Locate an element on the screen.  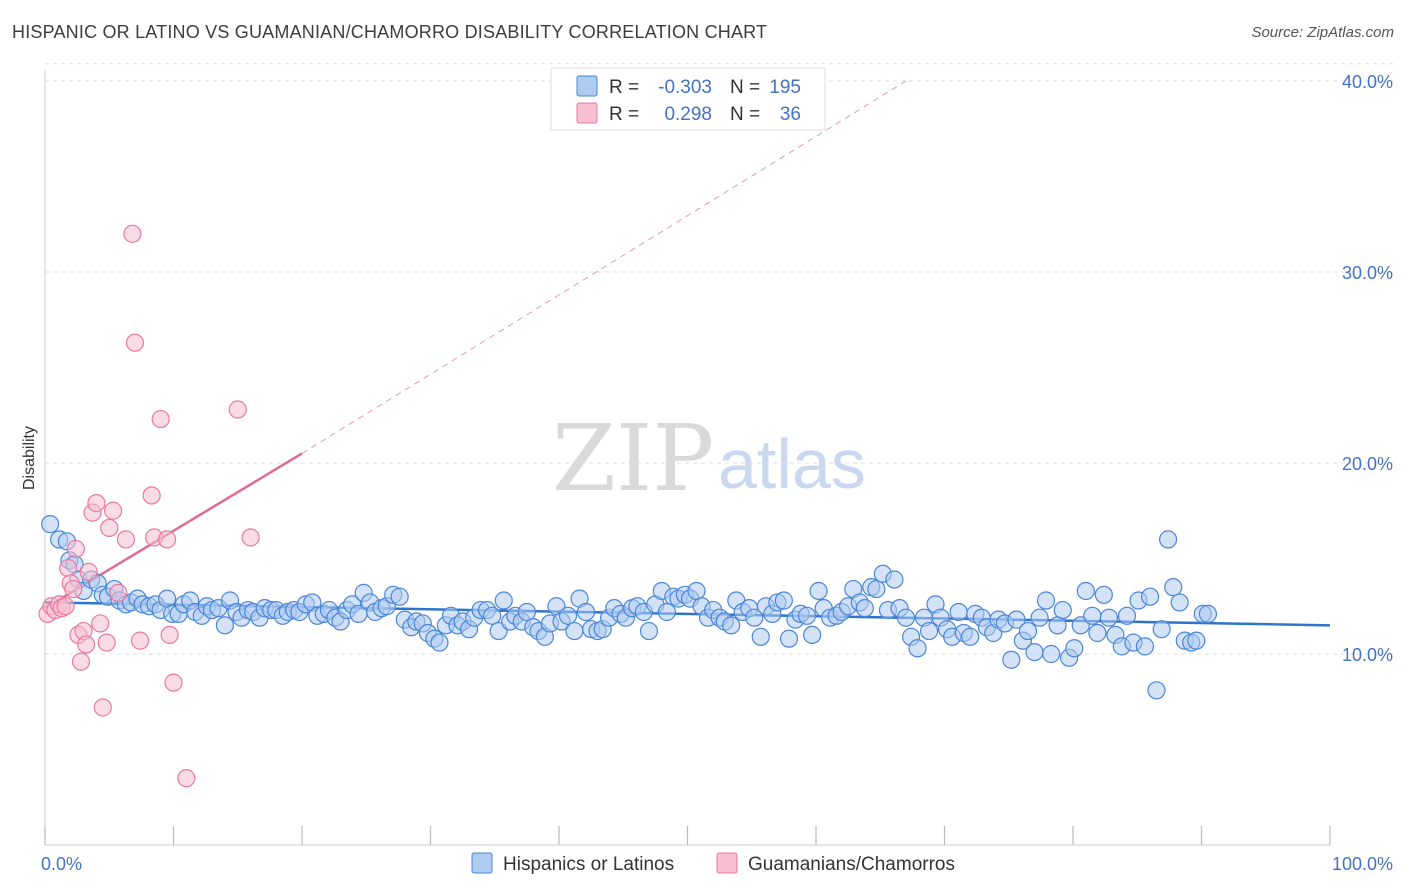
legend-n-value-1: 195 is located at coordinates (785, 87).